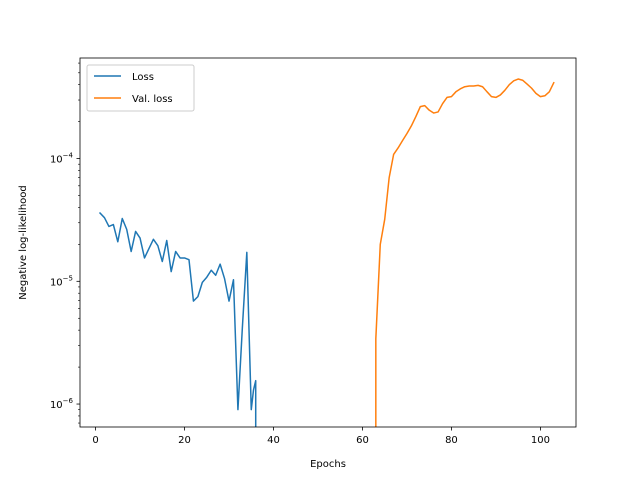 The image size is (640, 480). Describe the element at coordinates (61, 281) in the screenshot. I see `y-tick-label: 10⁻⁵` at that location.